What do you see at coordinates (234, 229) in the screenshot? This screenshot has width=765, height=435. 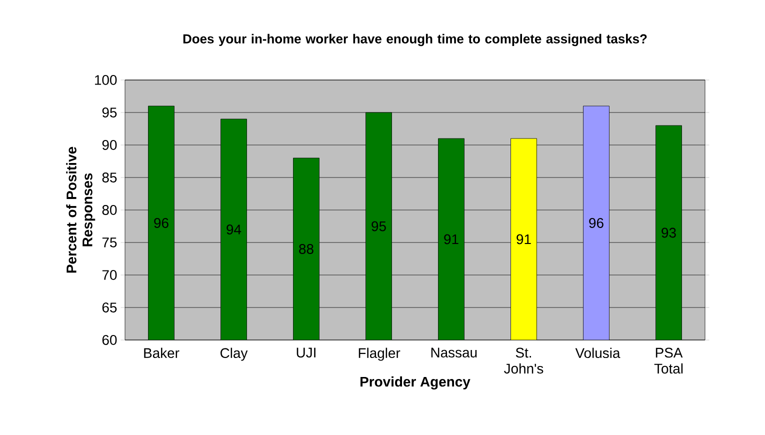 I see `data-label: 94` at bounding box center [234, 229].